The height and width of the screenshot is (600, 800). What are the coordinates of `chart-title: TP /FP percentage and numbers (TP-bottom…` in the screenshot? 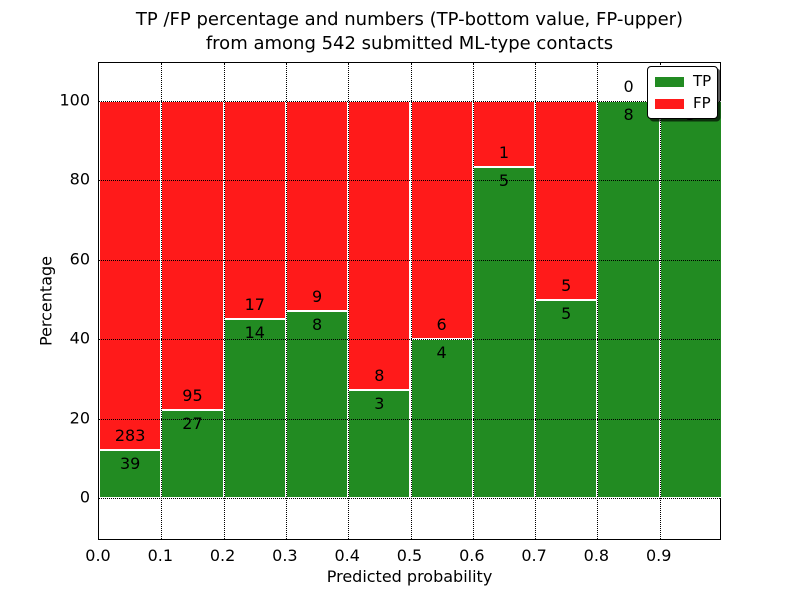 It's located at (409, 32).